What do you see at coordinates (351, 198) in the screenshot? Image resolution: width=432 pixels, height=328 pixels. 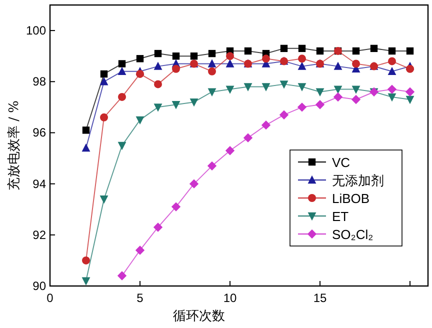 I see `legend-label: LiBOB` at bounding box center [351, 198].